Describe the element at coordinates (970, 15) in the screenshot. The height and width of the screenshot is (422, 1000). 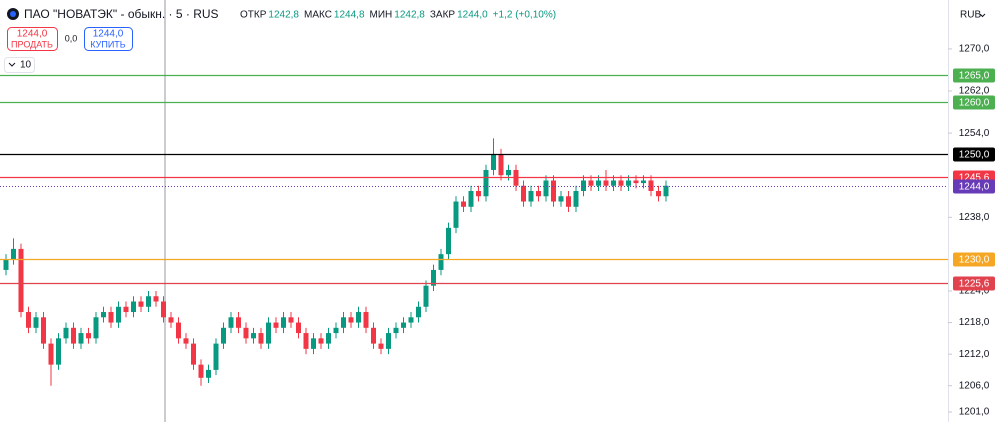
I see `currency: RUB` at that location.